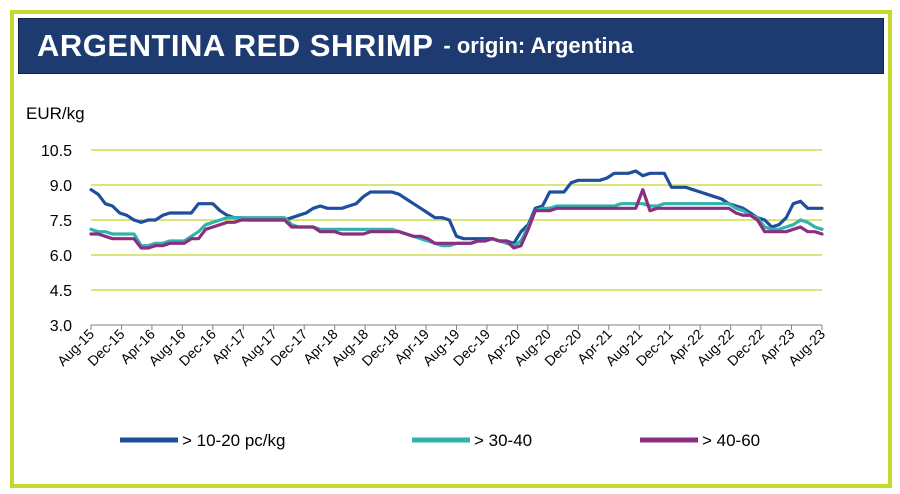 The width and height of the screenshot is (900, 494). I want to click on y-tick-label: 9.0, so click(61, 186).